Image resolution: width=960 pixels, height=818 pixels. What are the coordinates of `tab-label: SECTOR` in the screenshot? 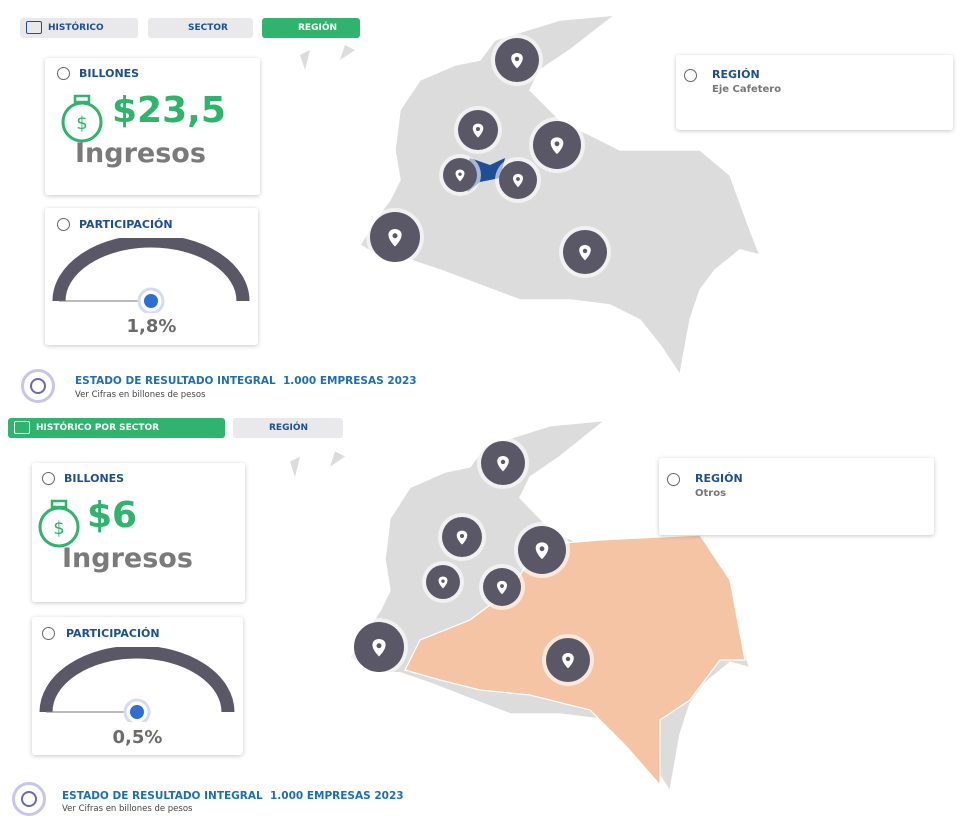 It's located at (208, 28).